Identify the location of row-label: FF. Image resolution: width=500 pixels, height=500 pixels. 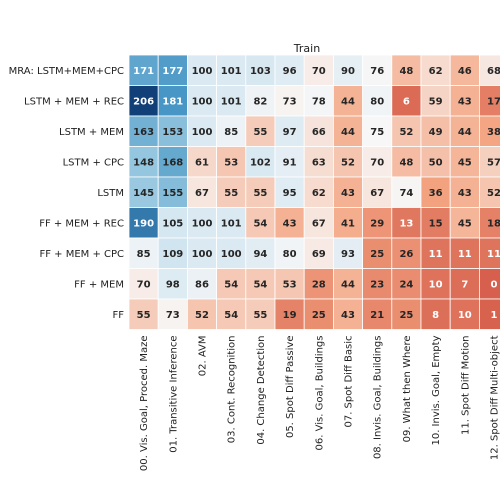
(118, 315).